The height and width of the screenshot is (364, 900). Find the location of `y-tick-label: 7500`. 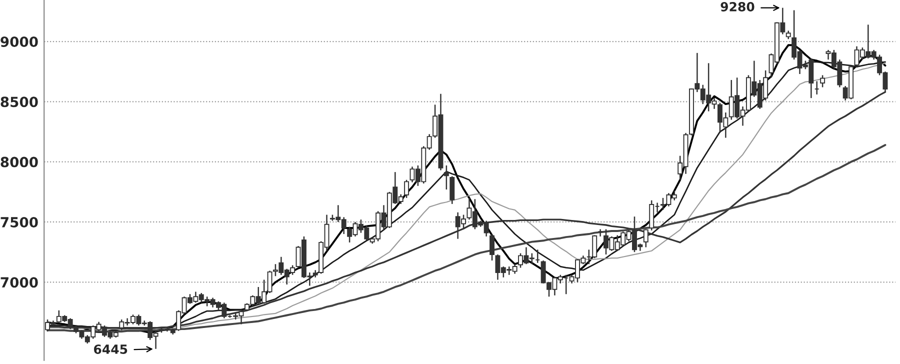

y-tick-label: 7500 is located at coordinates (19, 222).